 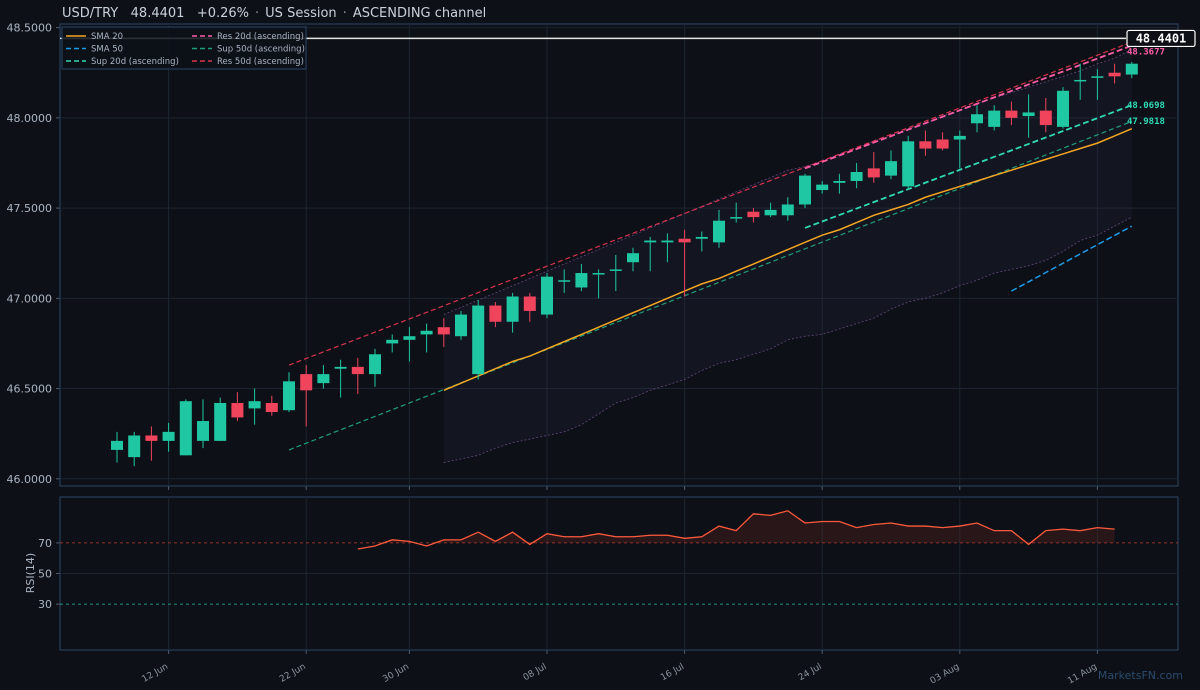 What do you see at coordinates (30, 208) in the screenshot?
I see `y-tick-label: 47.5000` at bounding box center [30, 208].